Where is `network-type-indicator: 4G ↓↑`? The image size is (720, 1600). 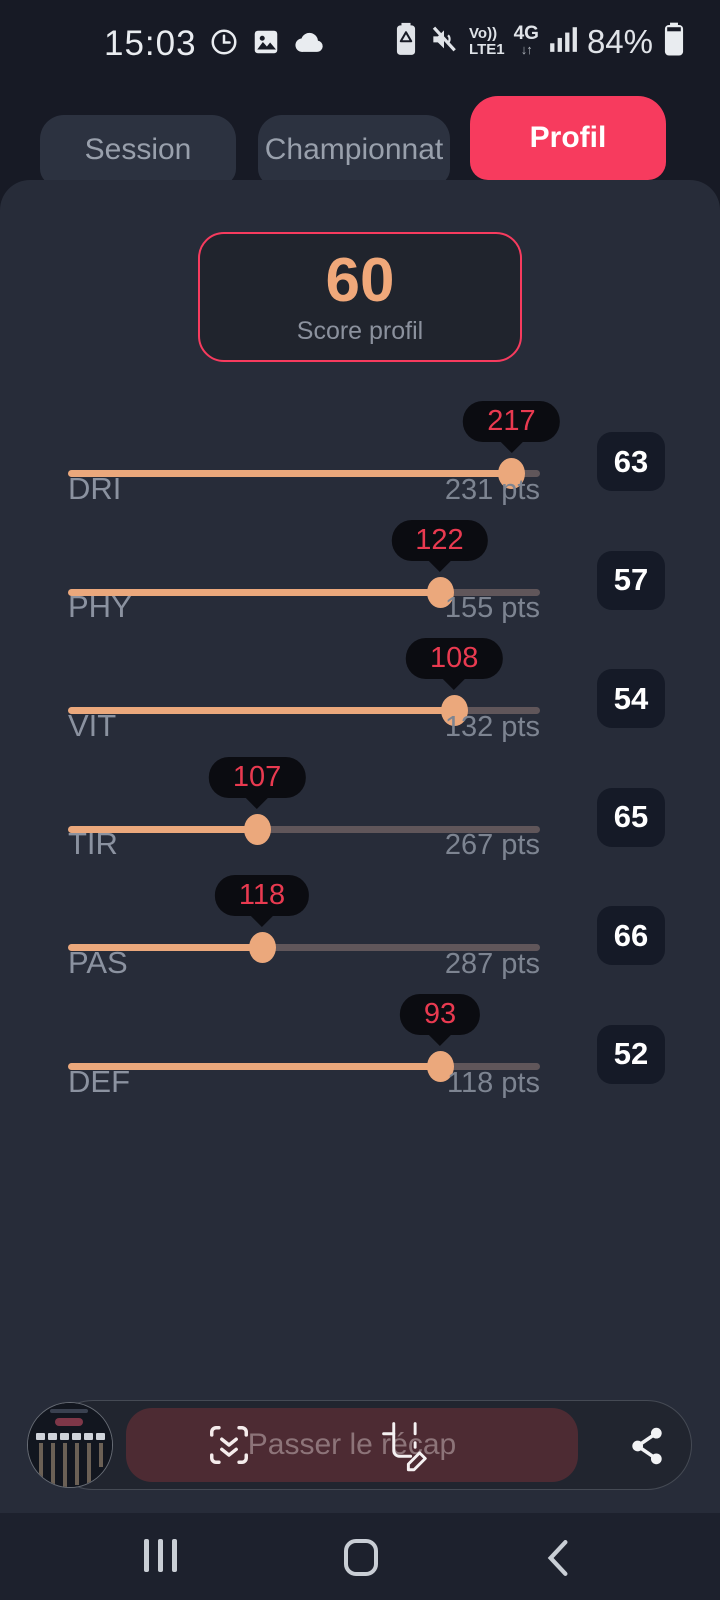 network-type-indicator: 4G ↓↑ is located at coordinates (526, 39).